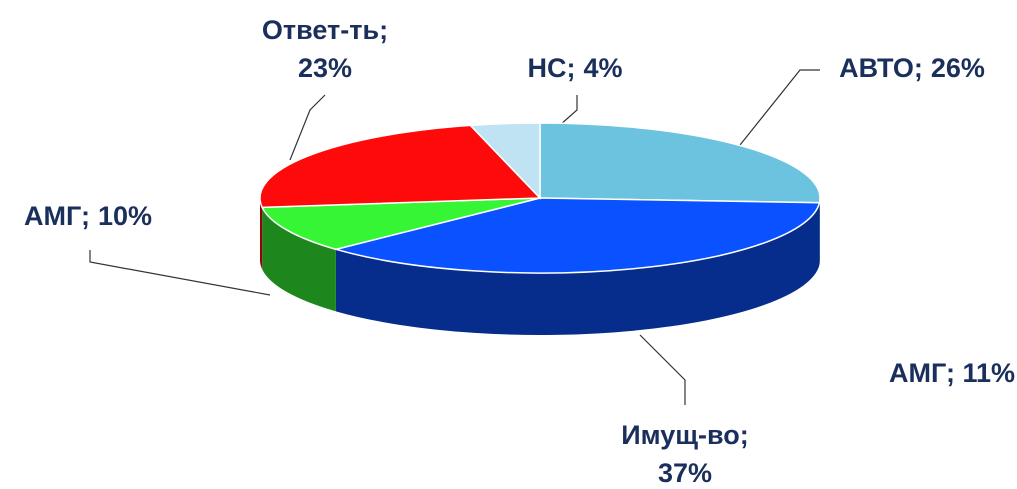  Describe the element at coordinates (881, 68) in the screenshot. I see `category-label: АВТО;` at that location.